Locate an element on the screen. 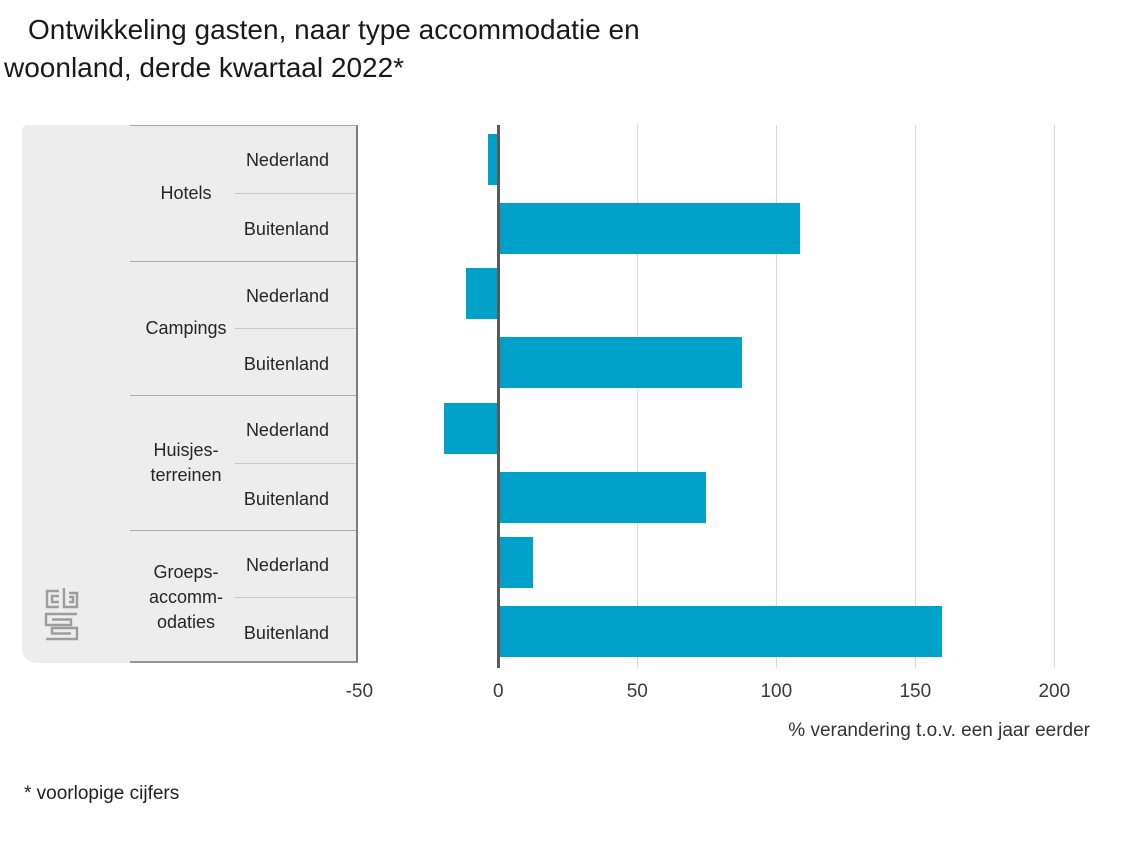  x-axis-title: % verandering t.o.v. een jaar eerder is located at coordinates (939, 730).